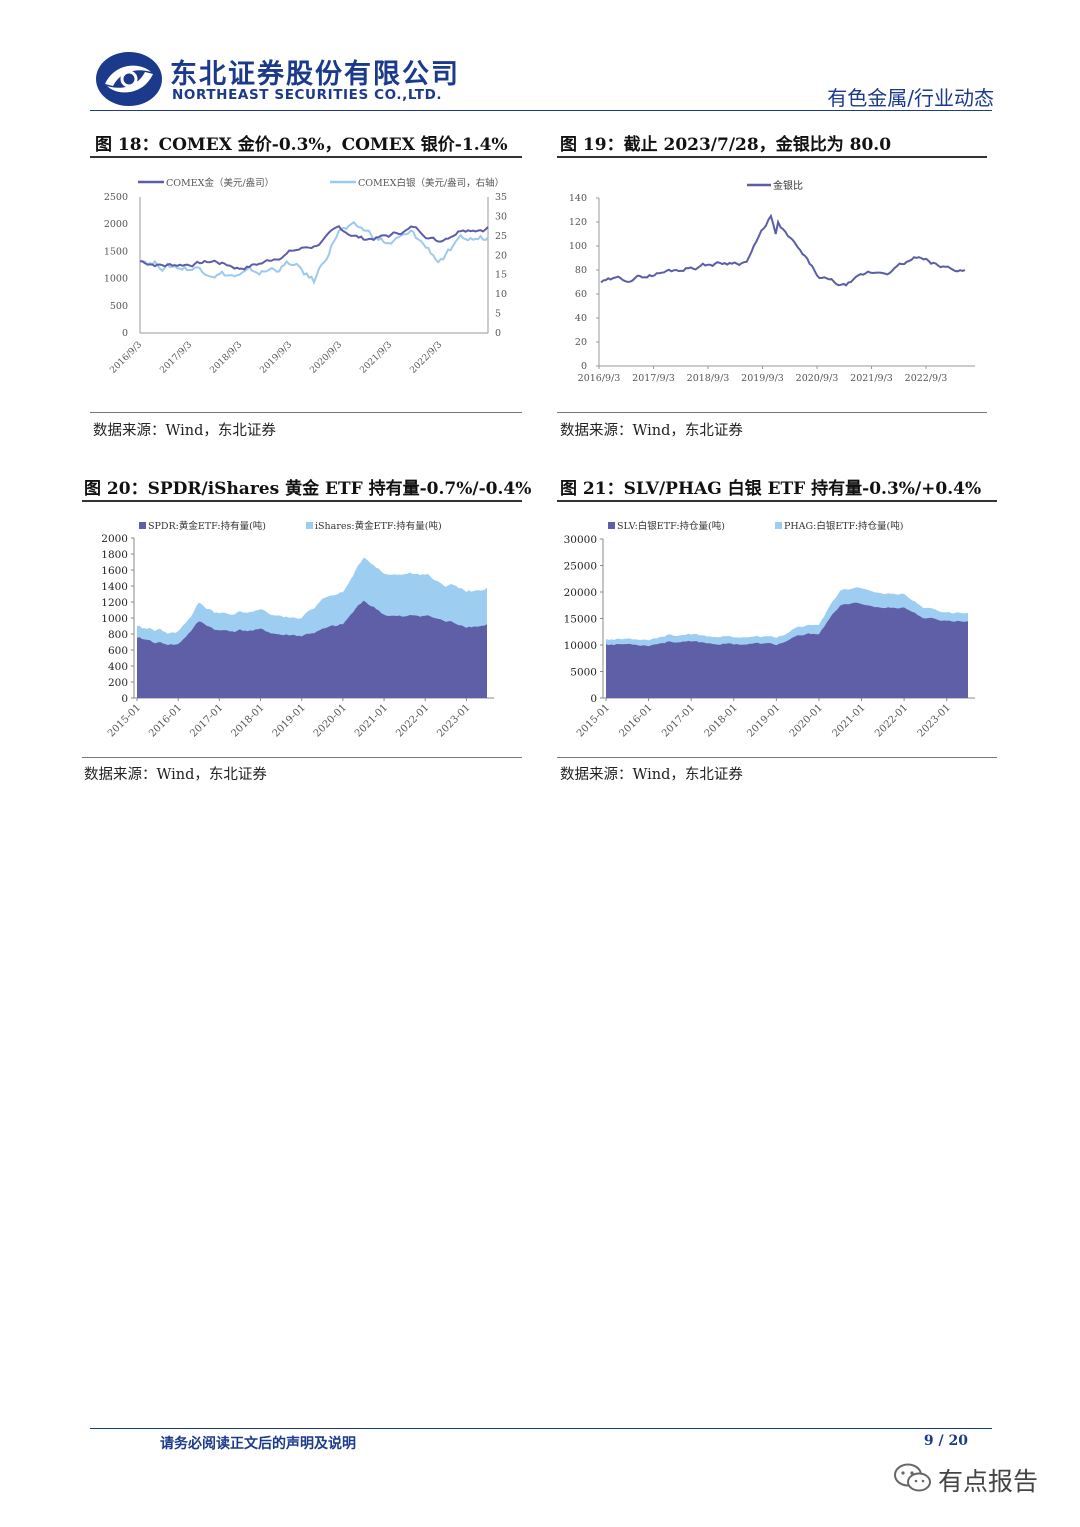  What do you see at coordinates (118, 635) in the screenshot?
I see `y-tick-label: 800` at bounding box center [118, 635].